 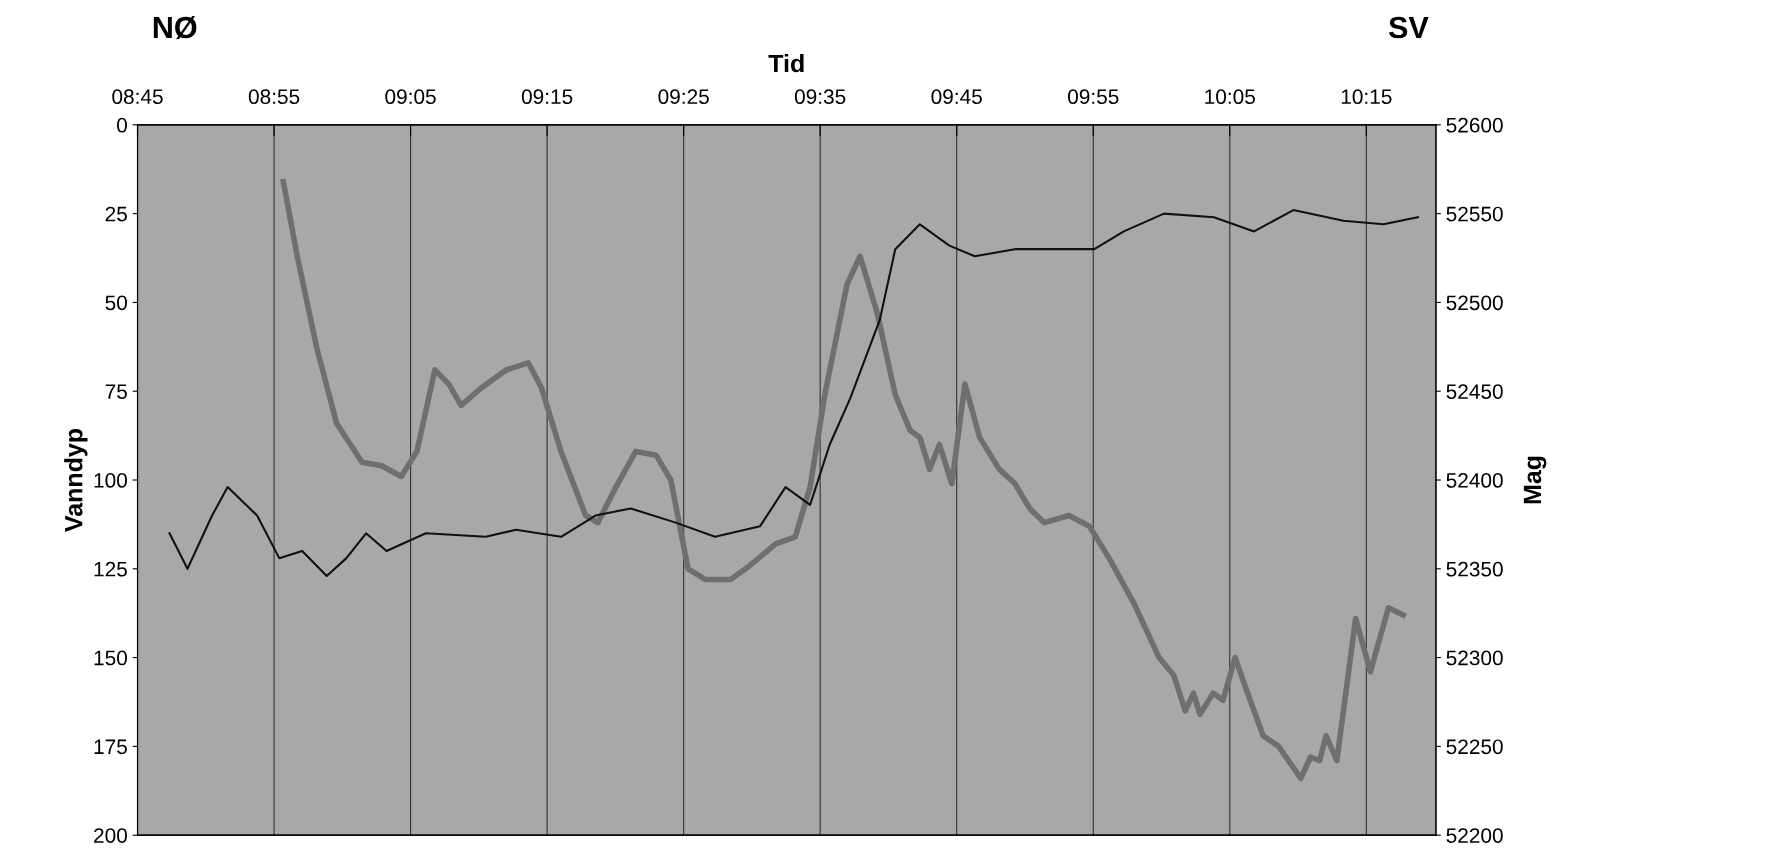 I want to click on x-tick-label: 08:55, so click(x=274, y=97).